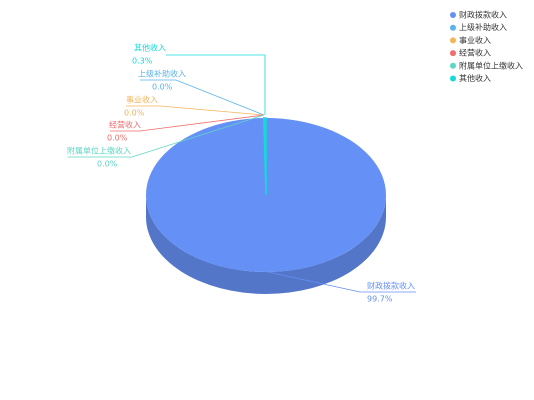  Describe the element at coordinates (475, 40) in the screenshot. I see `legend-label: 事业收入` at that location.